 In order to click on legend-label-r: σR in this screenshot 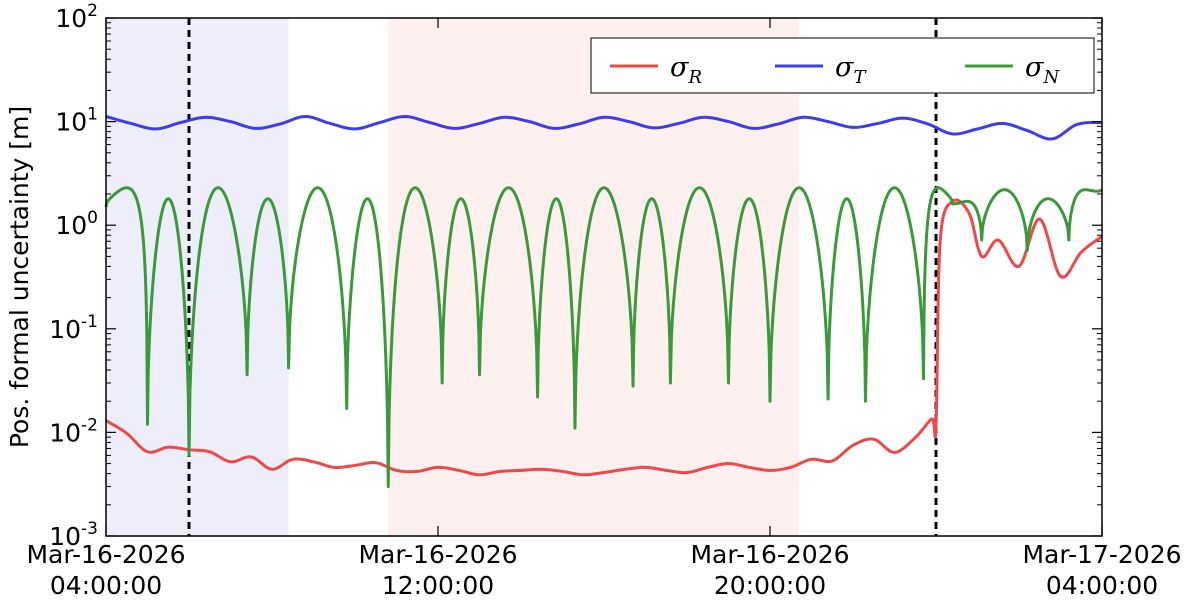, I will do `click(686, 70)`.